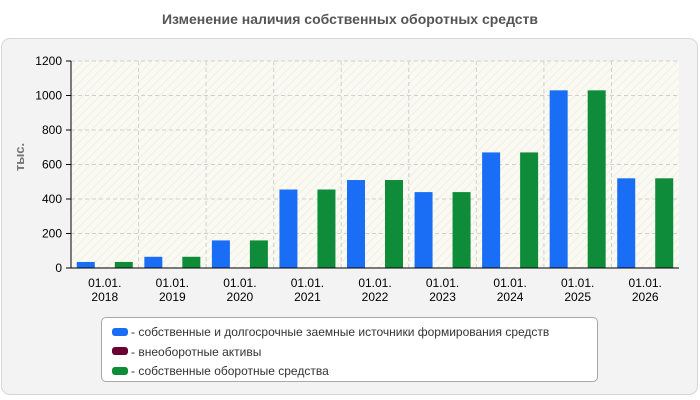 This screenshot has width=700, height=400. What do you see at coordinates (510, 297) in the screenshot?
I see `x-tick-label: 2024` at bounding box center [510, 297].